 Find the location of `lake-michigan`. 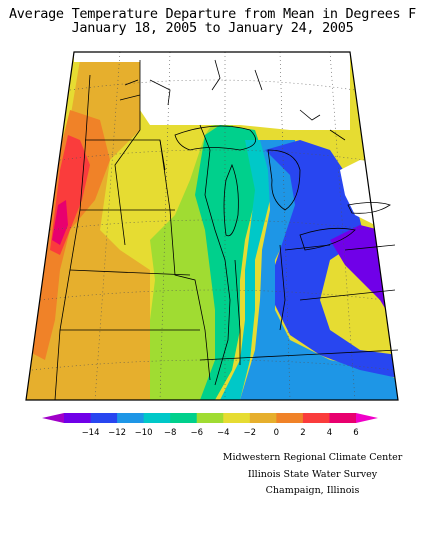

lake-michigan is located at coordinates (231, 200).